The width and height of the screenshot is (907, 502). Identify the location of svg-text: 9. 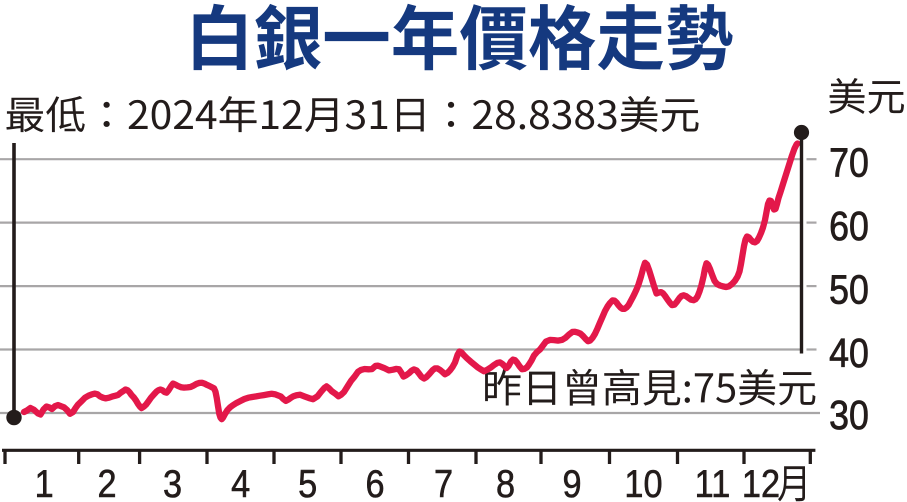
(571, 482).